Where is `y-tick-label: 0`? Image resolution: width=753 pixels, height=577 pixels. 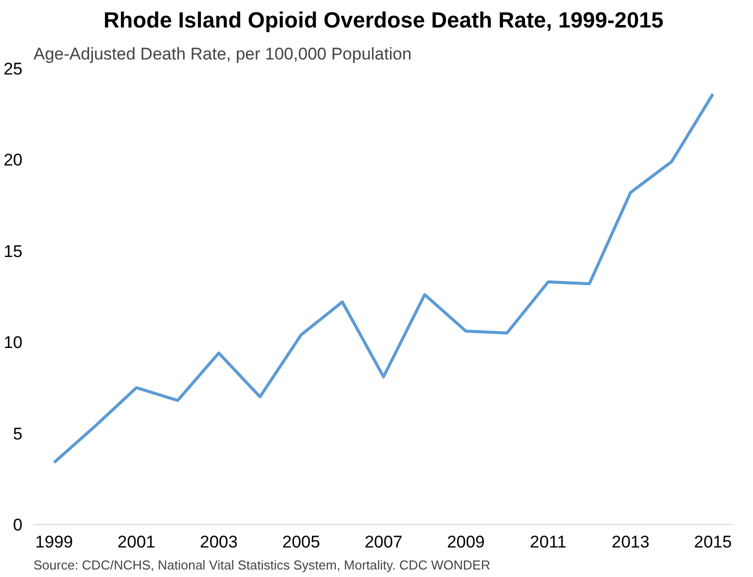 y-tick-label: 0 is located at coordinates (18, 525).